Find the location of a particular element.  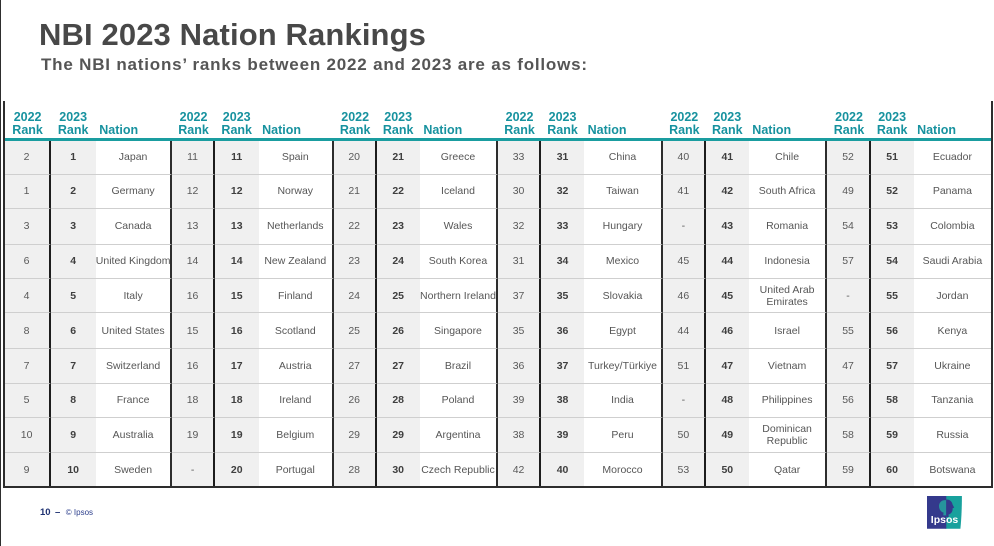

svg-text: Ipsos is located at coordinates (945, 520).